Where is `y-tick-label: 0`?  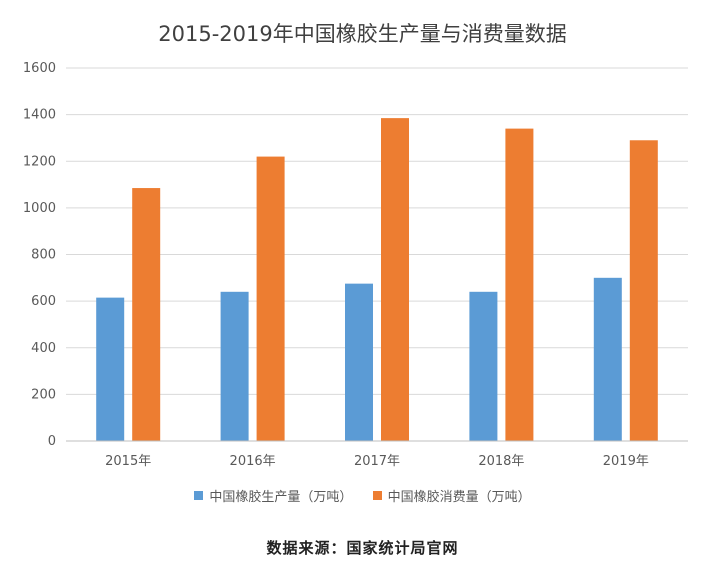
y-tick-label: 0 is located at coordinates (52, 441).